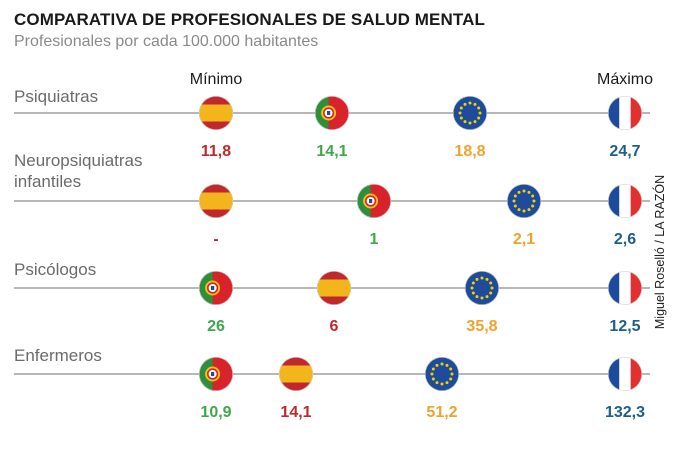 The height and width of the screenshot is (450, 680). Describe the element at coordinates (216, 79) in the screenshot. I see `scale-min-label: Mínimo` at that location.